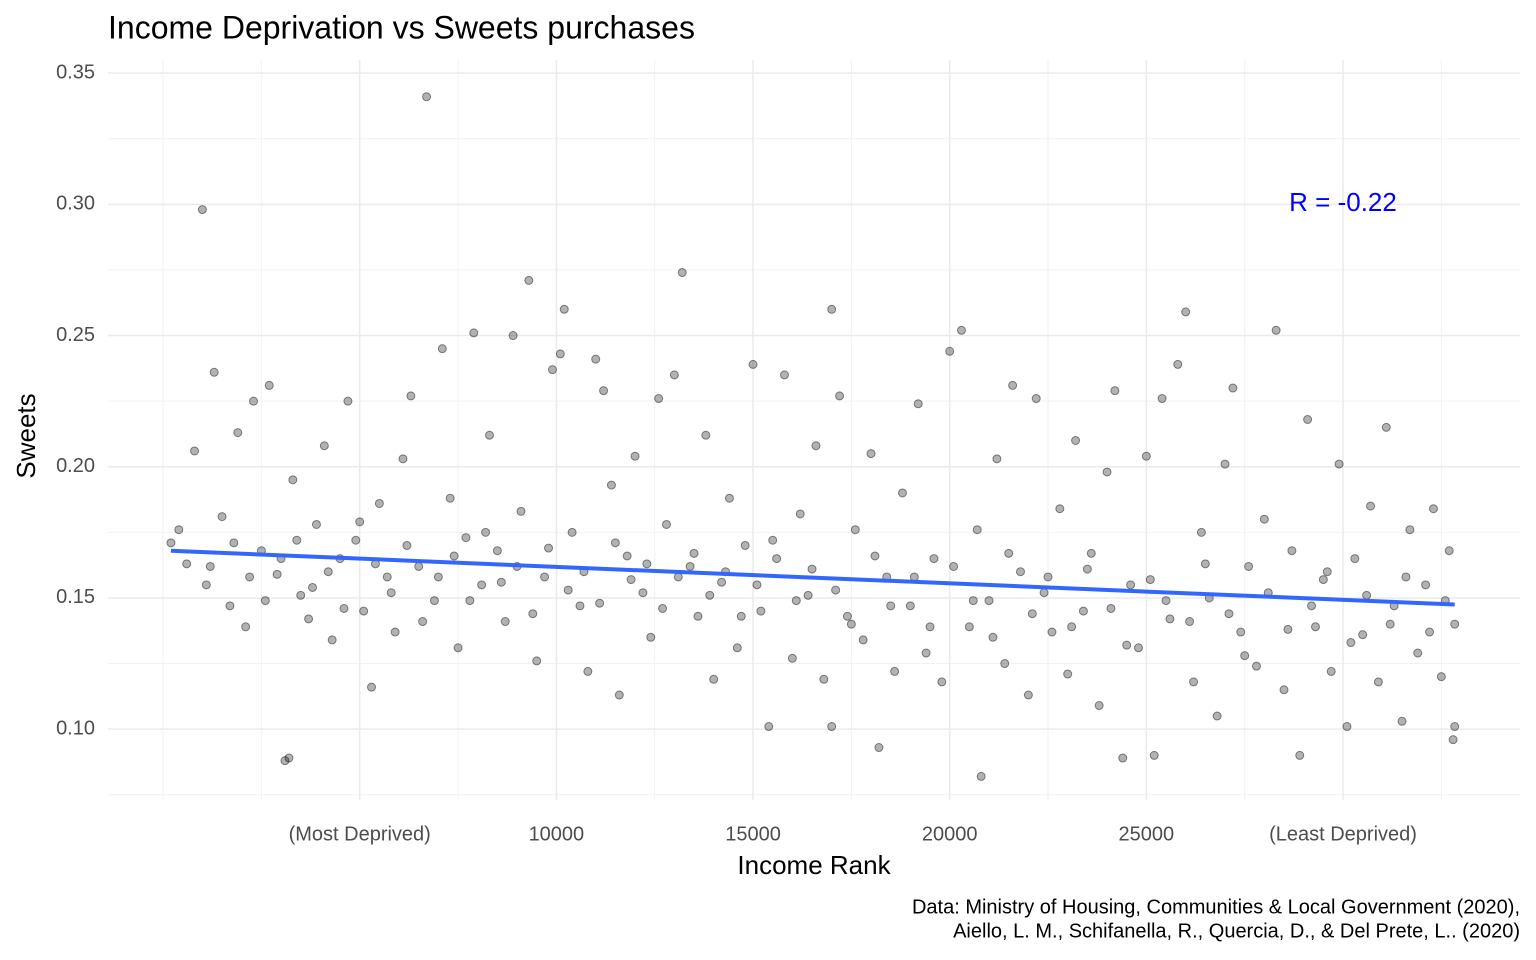 The width and height of the screenshot is (1536, 960). What do you see at coordinates (753, 834) in the screenshot?
I see `x-tick-label: 15000` at bounding box center [753, 834].